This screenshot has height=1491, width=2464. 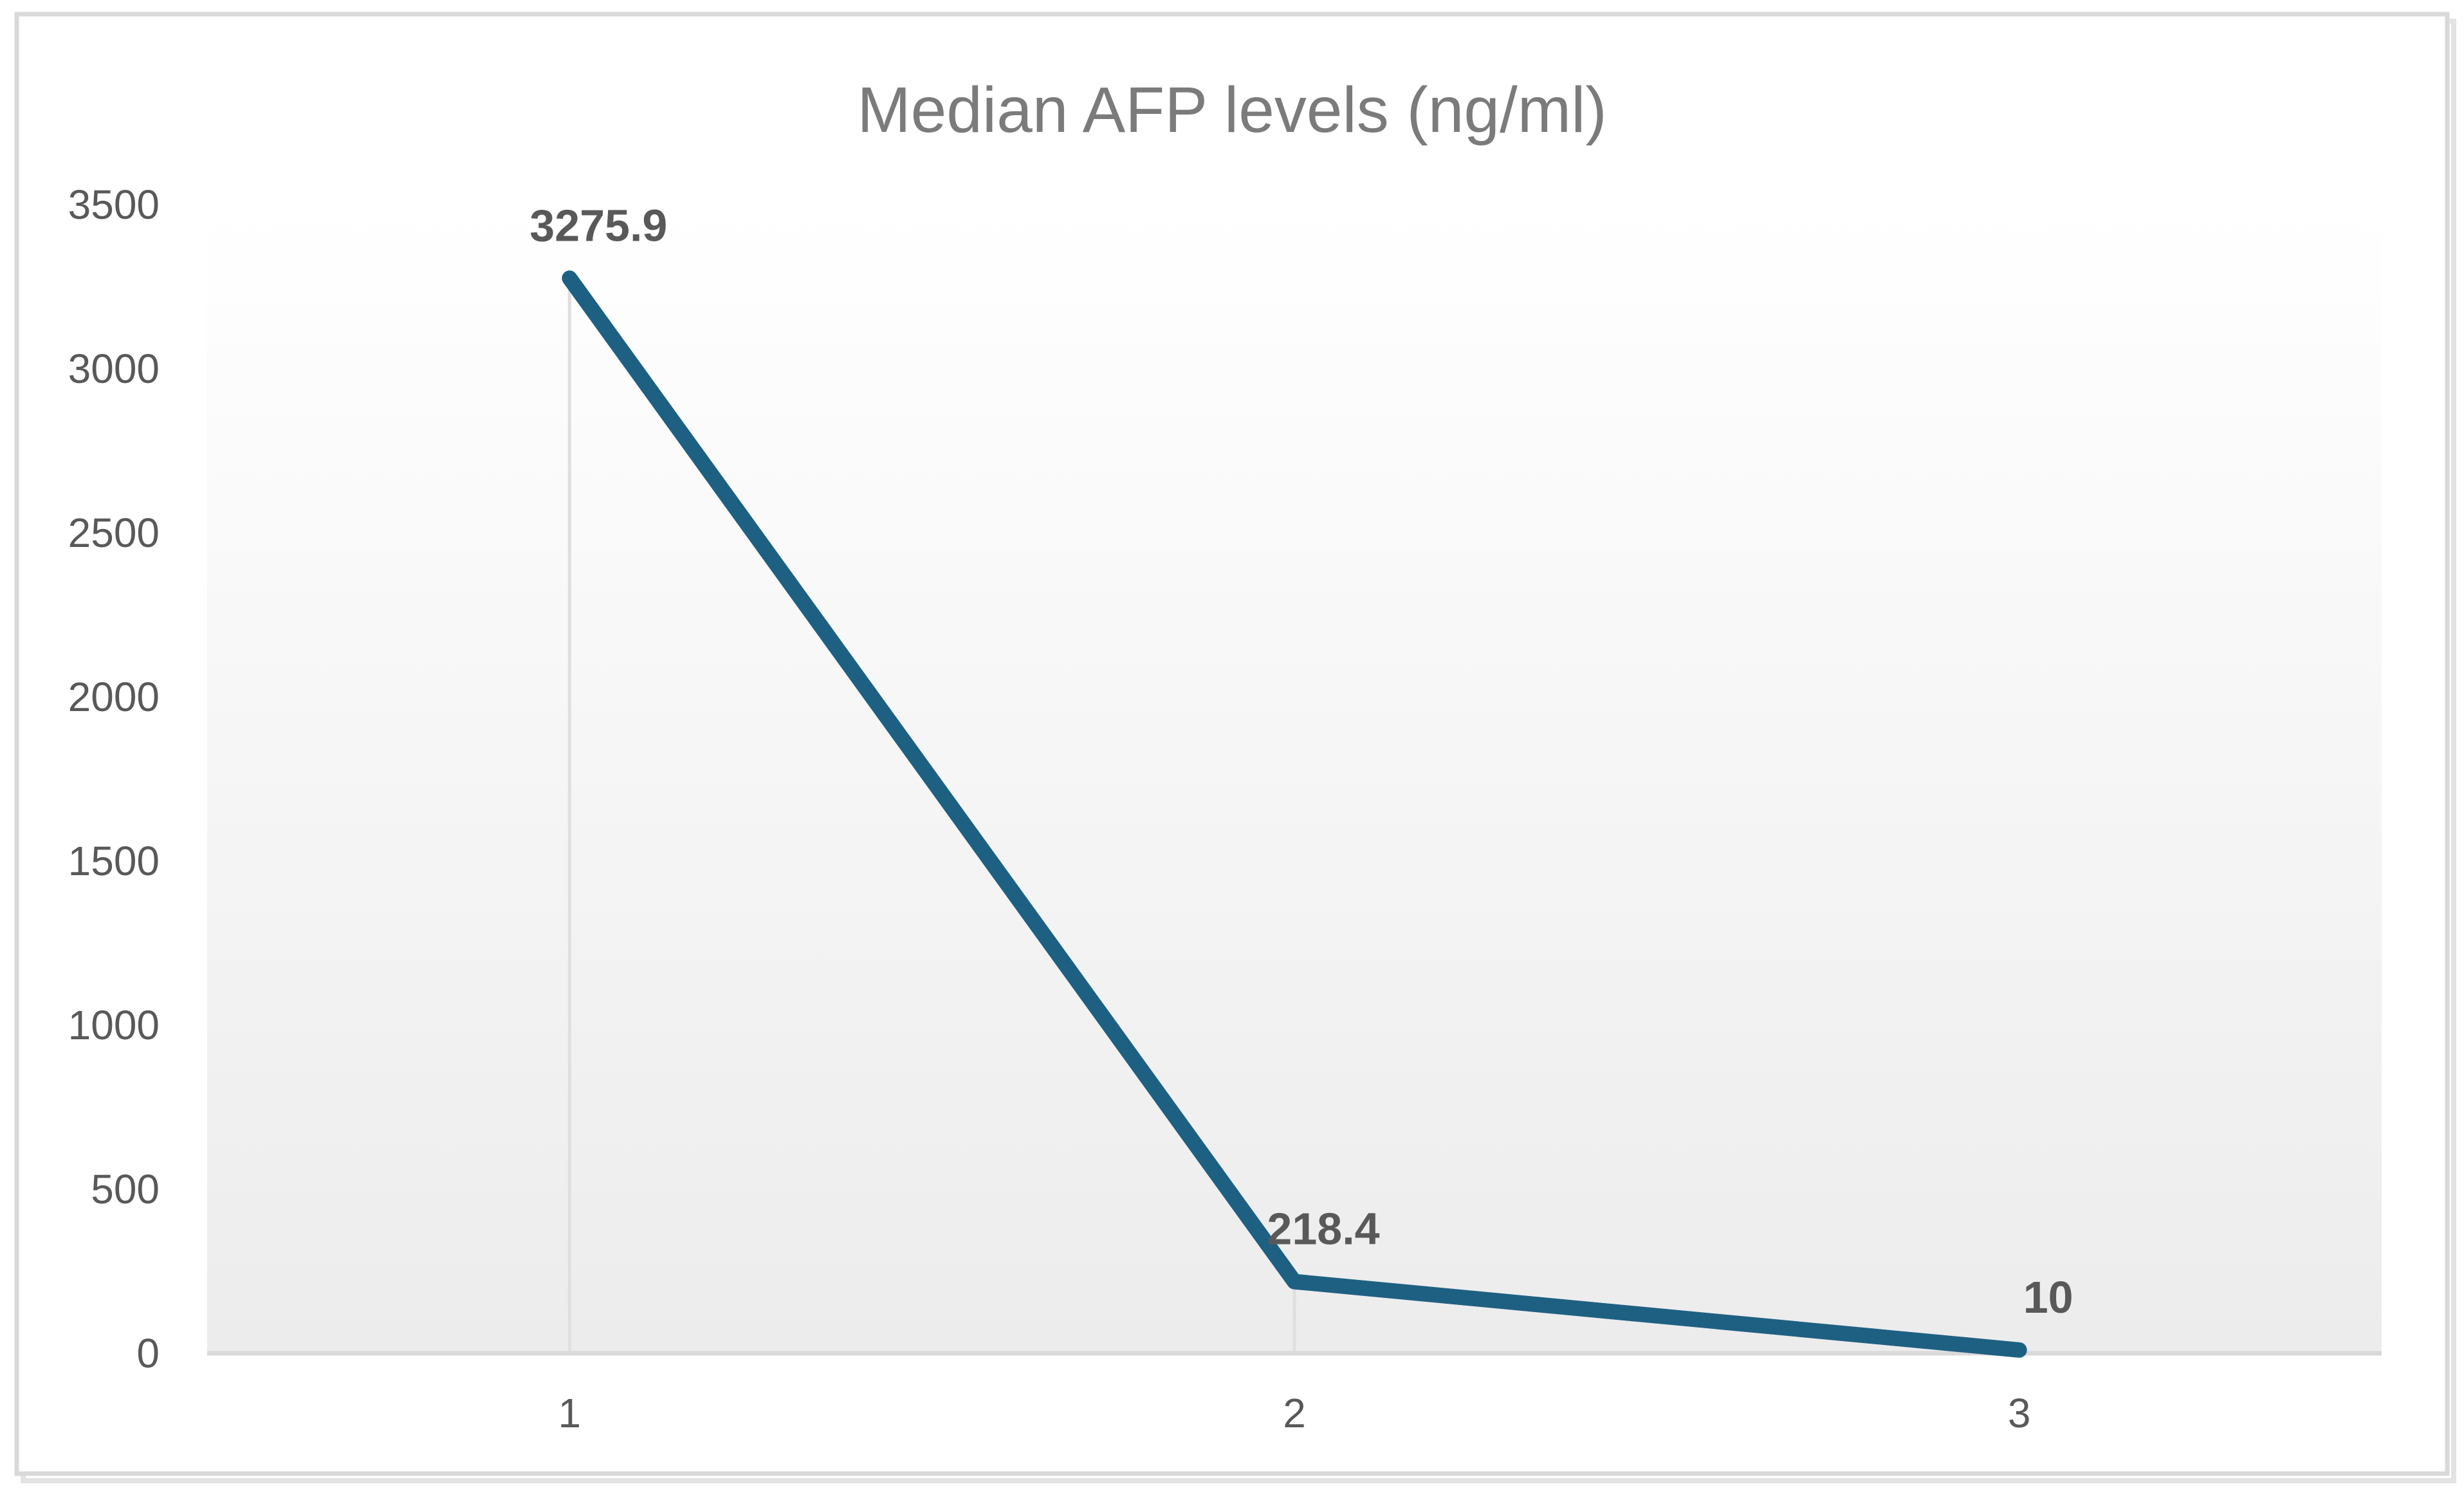 I want to click on x-axis-tick-label: 2, so click(x=1294, y=1413).